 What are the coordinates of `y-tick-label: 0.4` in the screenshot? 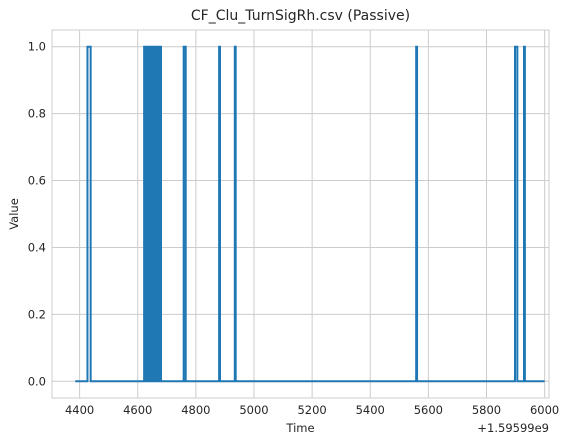 It's located at (37, 247).